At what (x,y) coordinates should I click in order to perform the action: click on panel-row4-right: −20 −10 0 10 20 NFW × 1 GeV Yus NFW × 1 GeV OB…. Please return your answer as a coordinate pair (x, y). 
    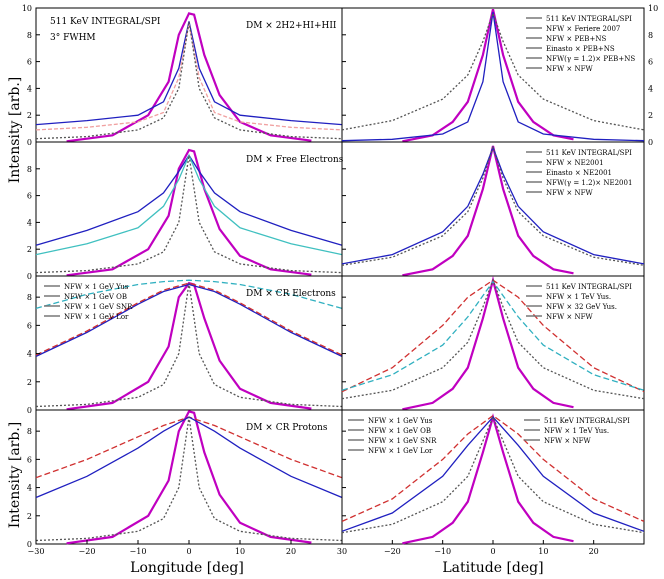
    Looking at the image, I should click on (493, 482).